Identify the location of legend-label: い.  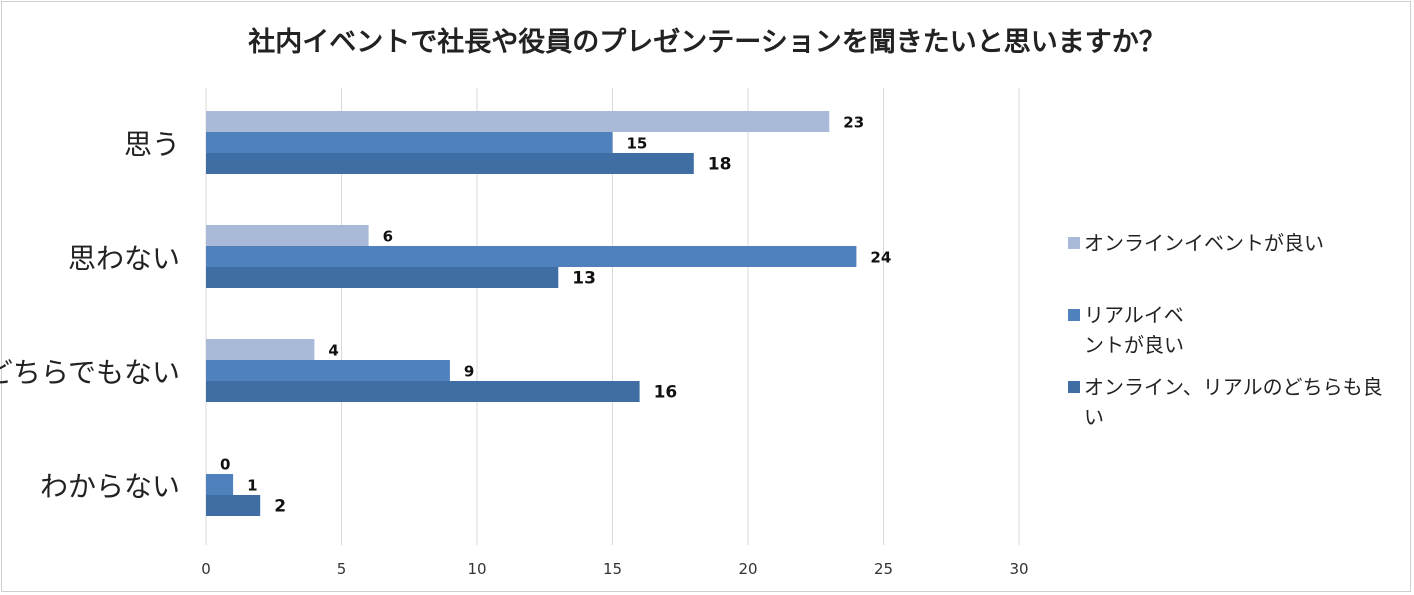
(1094, 417).